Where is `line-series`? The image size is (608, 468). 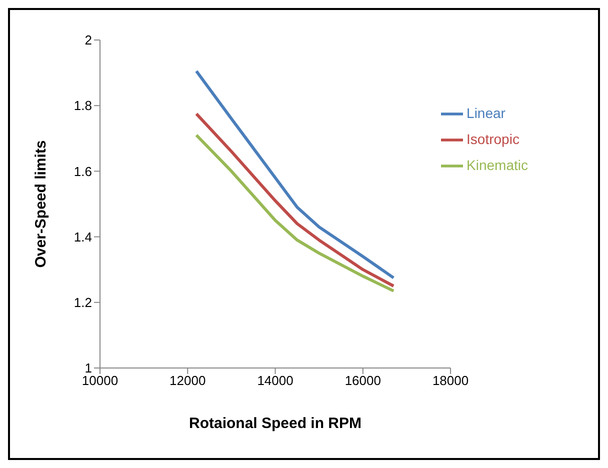 line-series is located at coordinates (295, 175).